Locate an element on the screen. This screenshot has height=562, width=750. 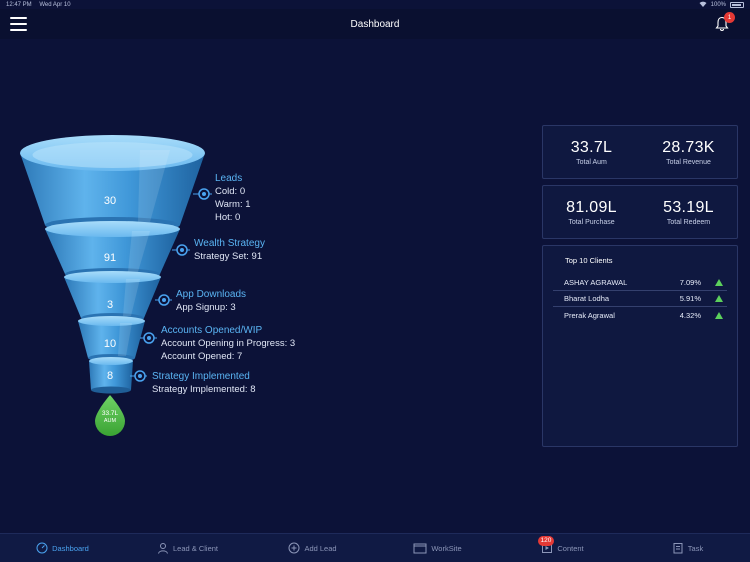
page-title: Dashboard is located at coordinates (375, 24).